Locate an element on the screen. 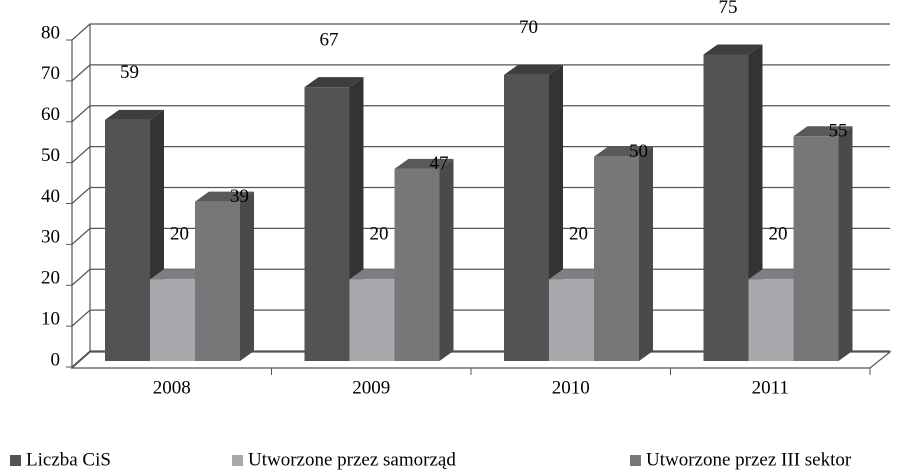 Image resolution: width=905 pixels, height=472 pixels. data-label: 59 is located at coordinates (129, 72).